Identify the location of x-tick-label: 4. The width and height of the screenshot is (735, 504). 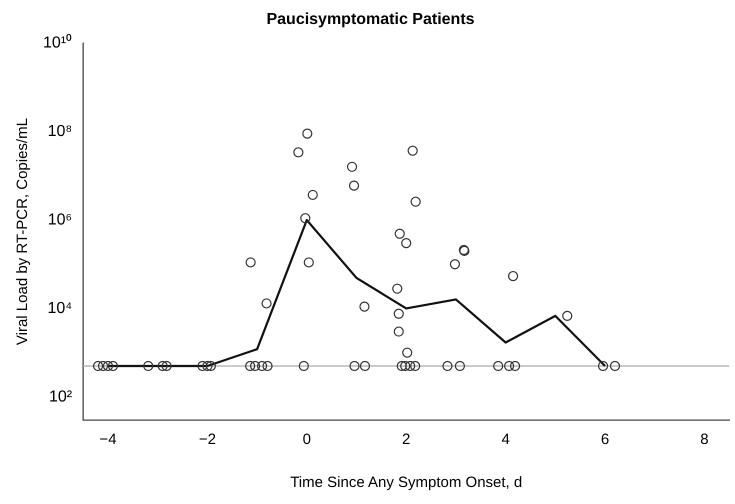
(505, 439).